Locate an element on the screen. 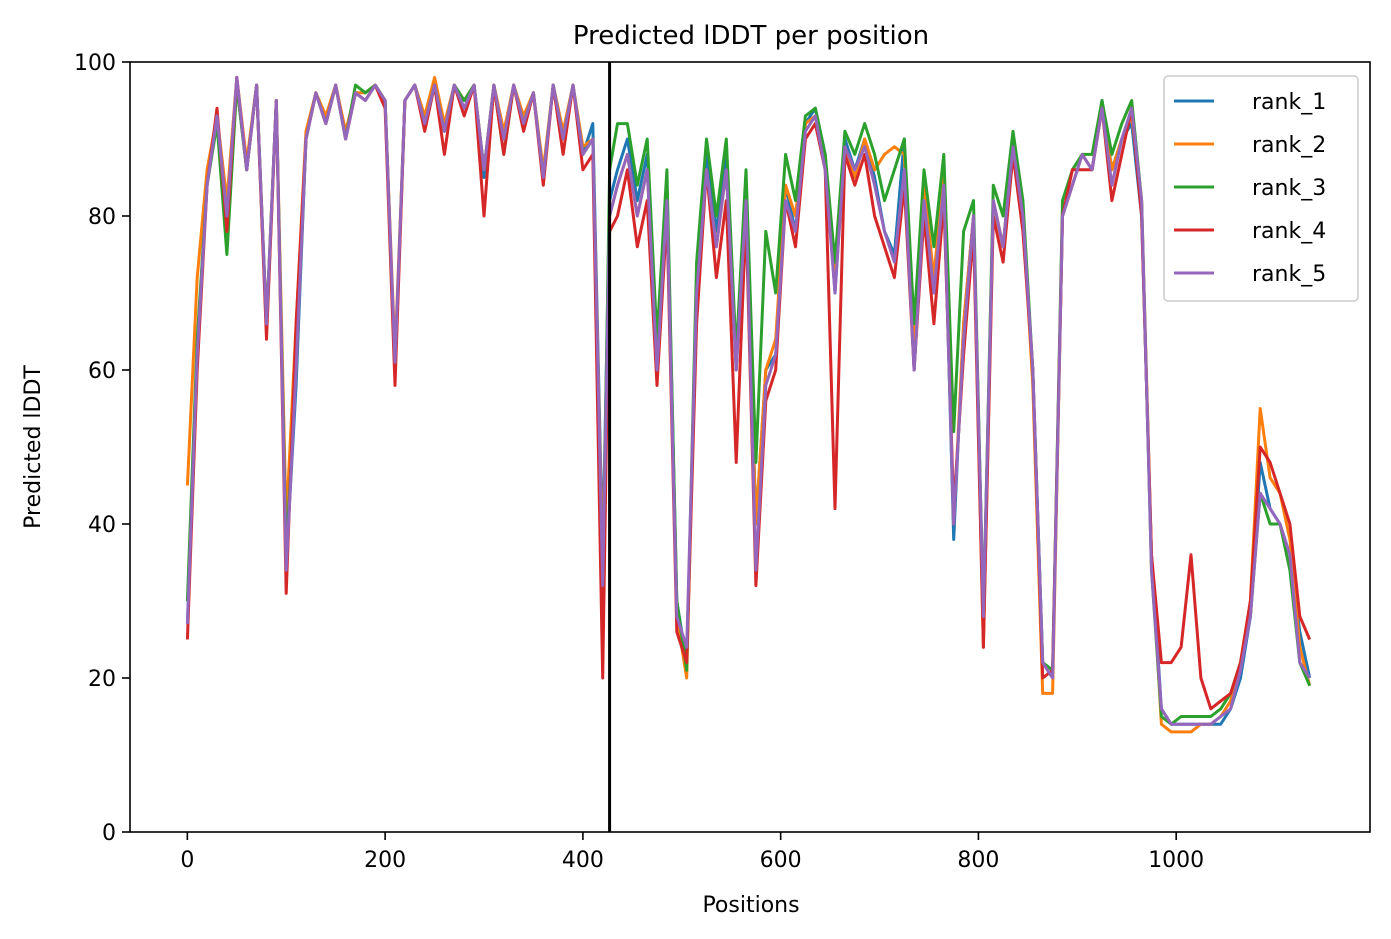 This screenshot has width=1391, height=939. x-tick-label: 400 is located at coordinates (583, 860).